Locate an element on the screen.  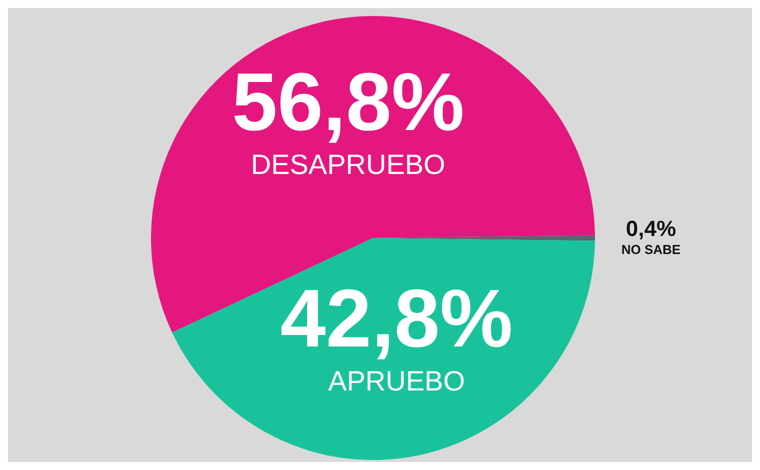
slice-label: DESAPRUEBO is located at coordinates (348, 164).